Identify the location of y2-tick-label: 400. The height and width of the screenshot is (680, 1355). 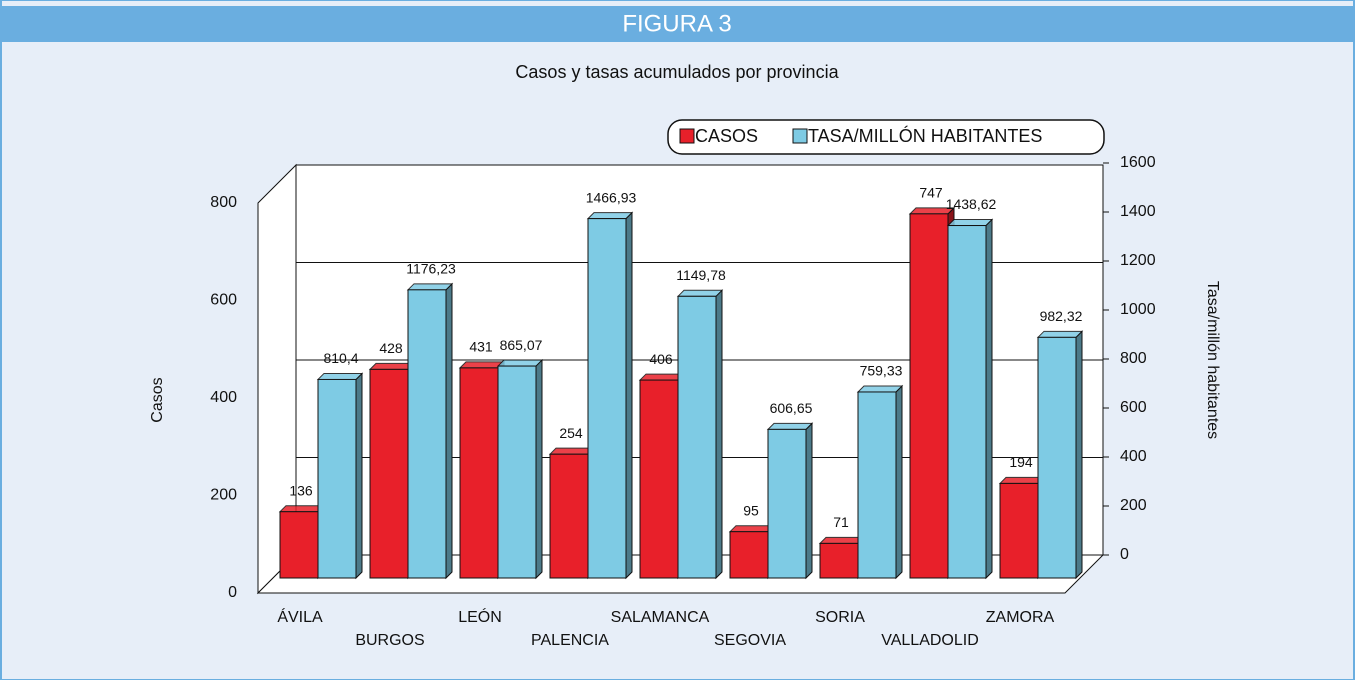
(1133, 456).